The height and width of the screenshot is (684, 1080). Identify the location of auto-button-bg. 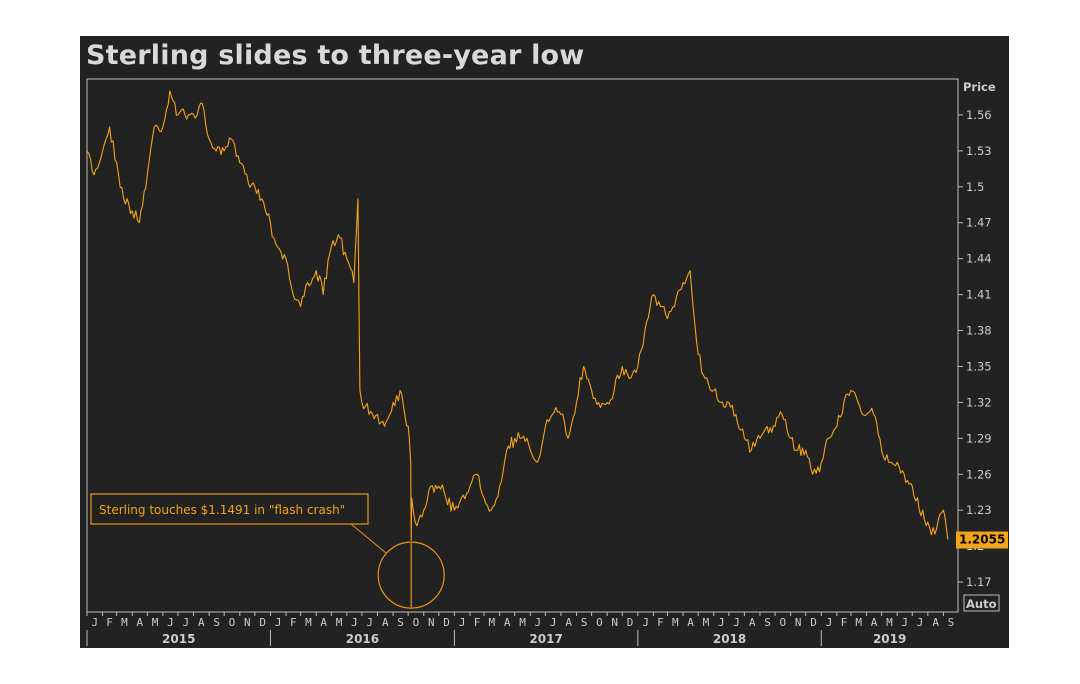
(981, 603).